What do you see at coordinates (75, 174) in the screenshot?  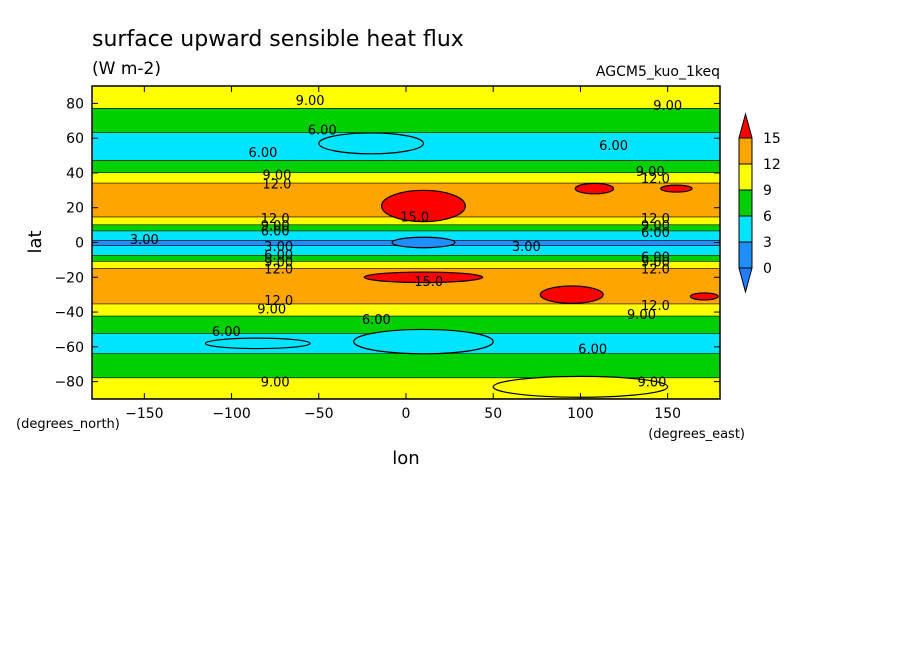 I see `y-tick-label: 40` at bounding box center [75, 174].